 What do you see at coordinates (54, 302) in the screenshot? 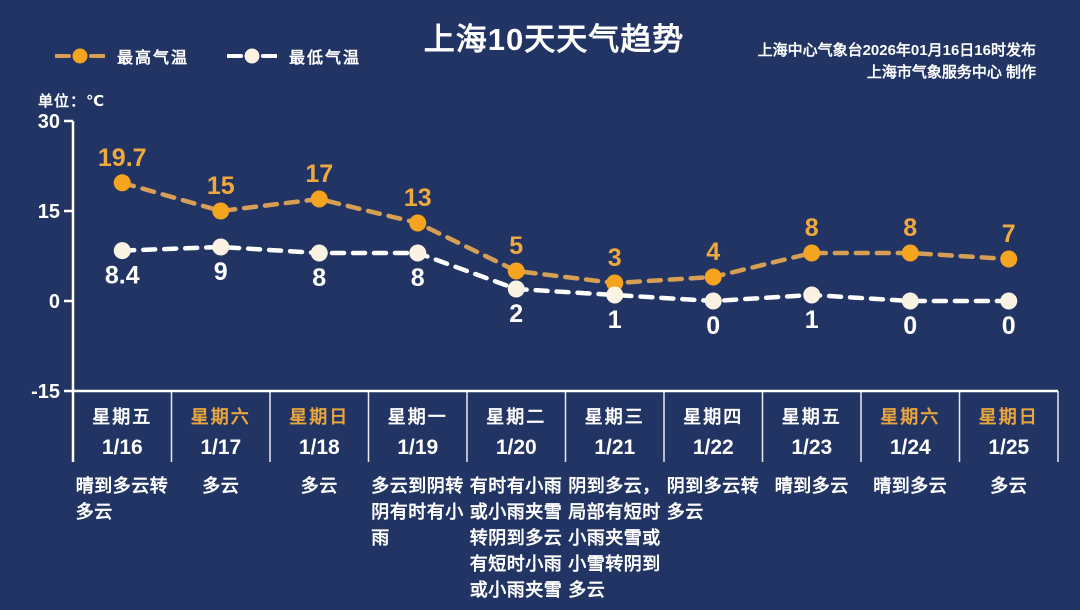
I see `y-axis-tick-label: 0` at bounding box center [54, 302].